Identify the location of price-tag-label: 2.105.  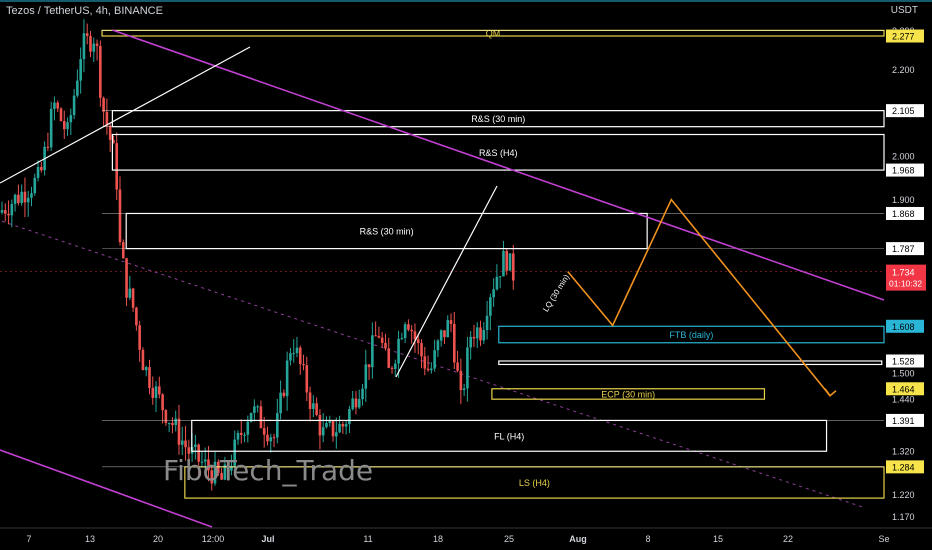
(903, 111).